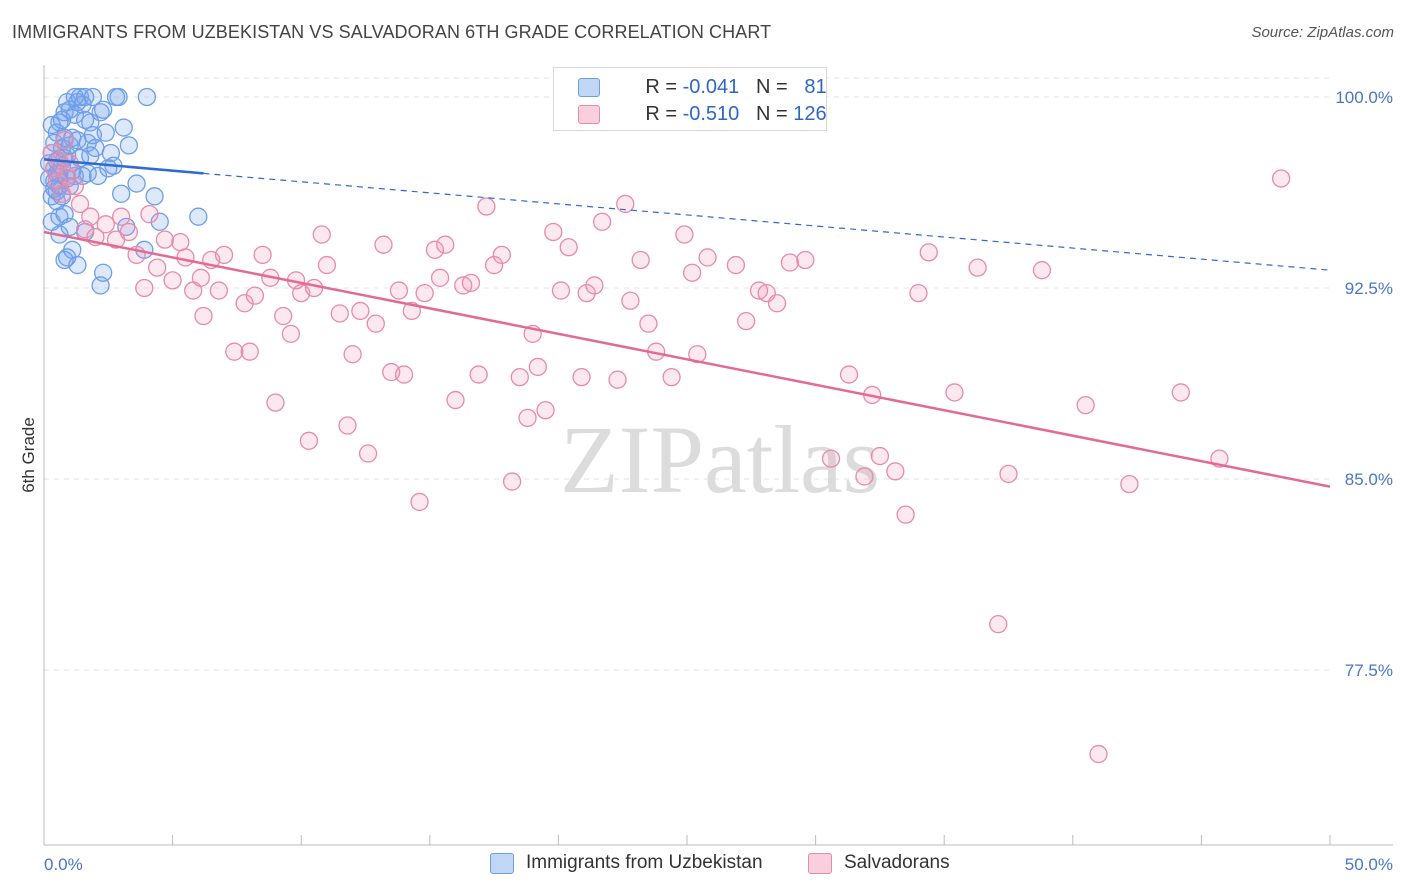  Describe the element at coordinates (690, 99) in the screenshot. I see `stats-legend: R = -0.041 N = 81 R = -0.510 N = 126` at that location.